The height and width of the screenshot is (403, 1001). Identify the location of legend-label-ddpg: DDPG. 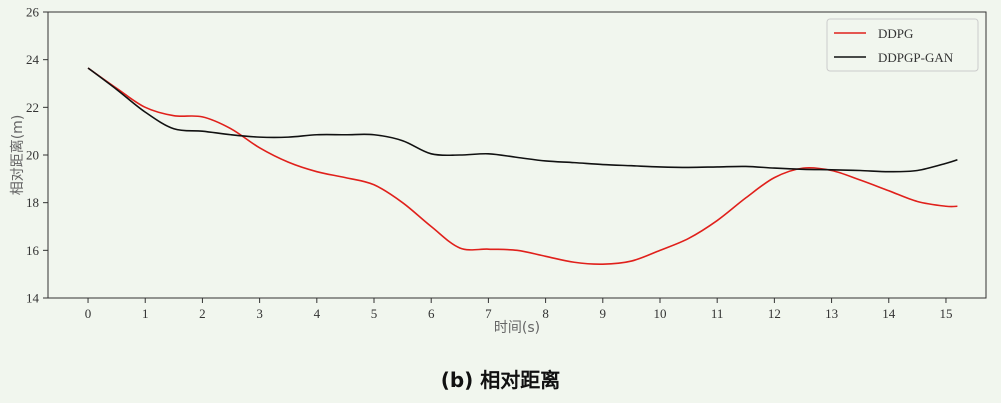
(895, 33).